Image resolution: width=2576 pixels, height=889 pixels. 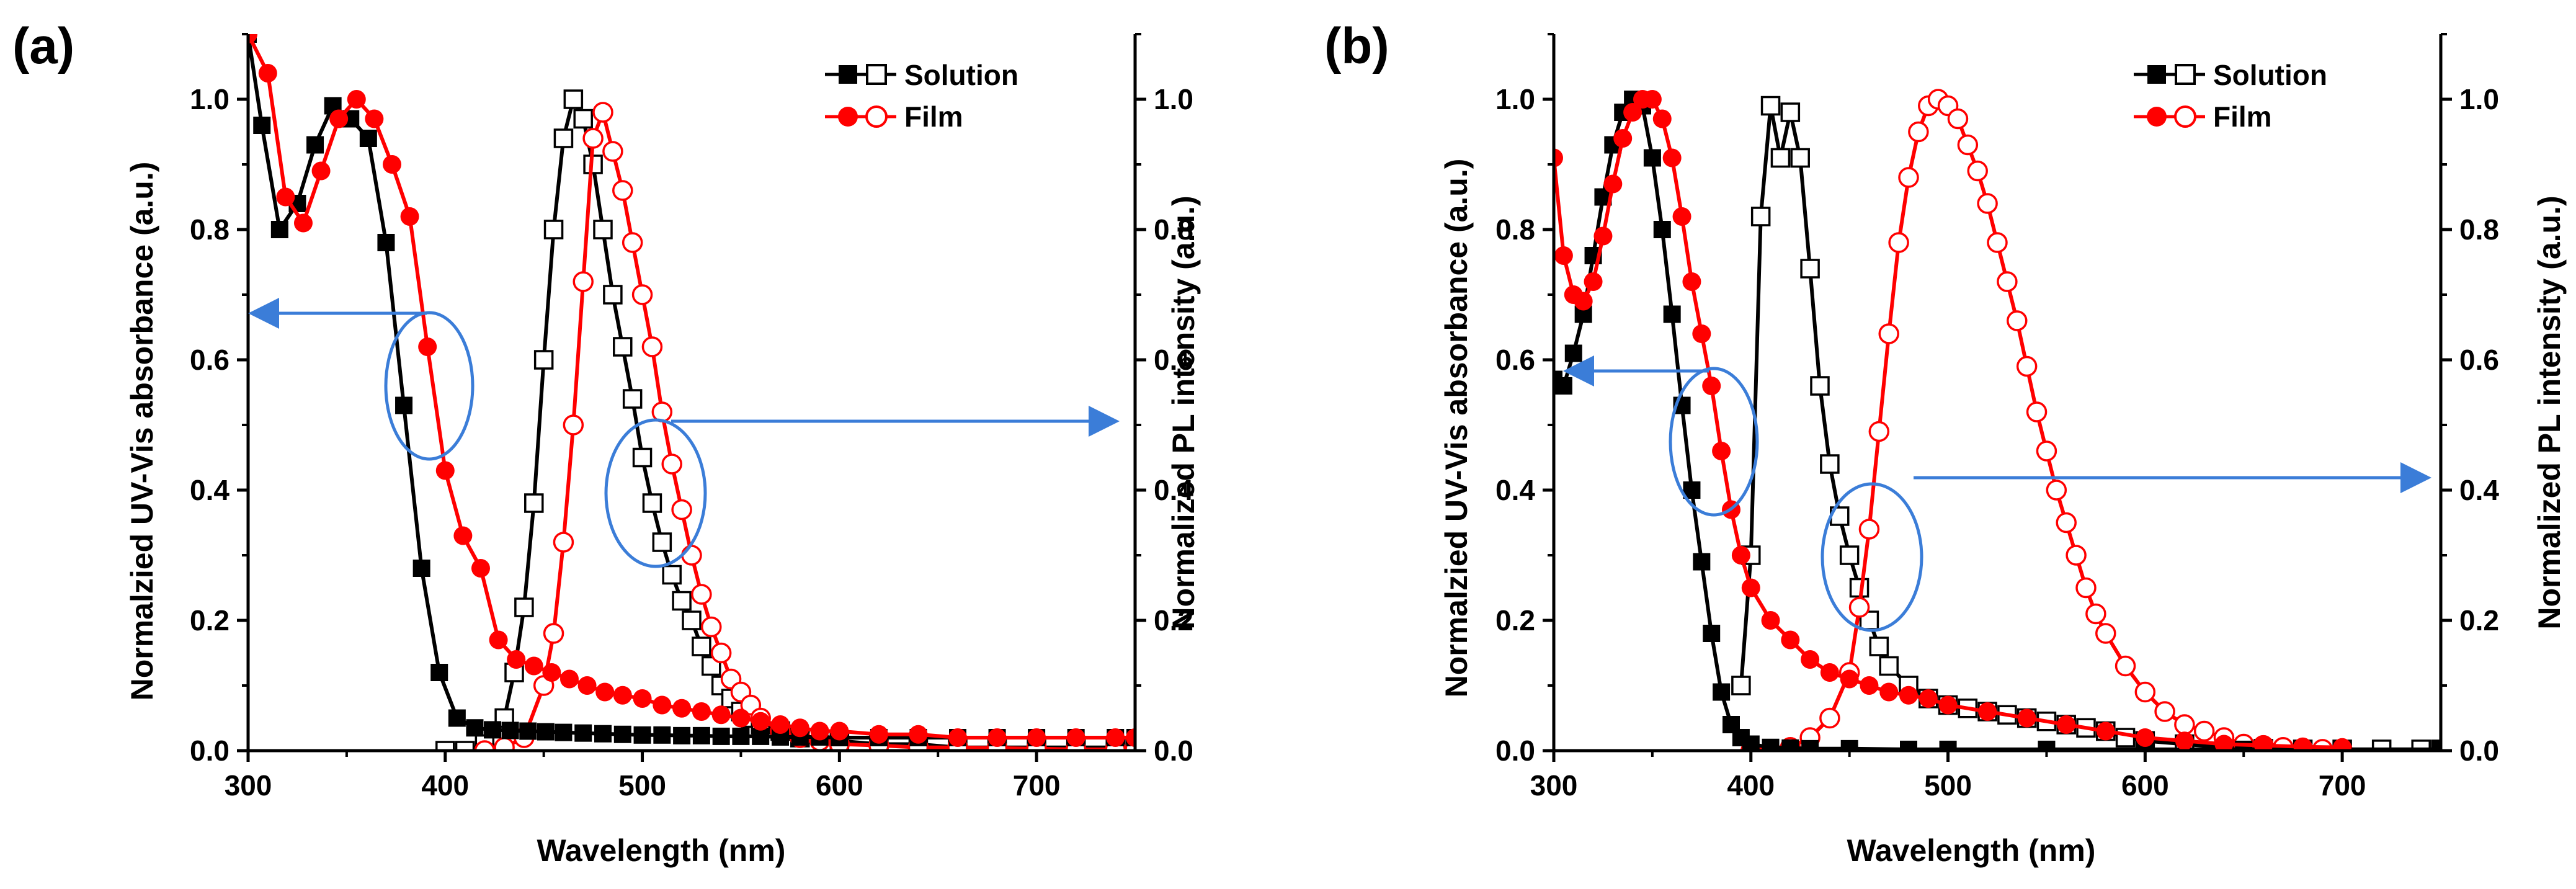 I want to click on y2-axis-title-a: Normalized PL intensity (a.u.), so click(x=1183, y=412).